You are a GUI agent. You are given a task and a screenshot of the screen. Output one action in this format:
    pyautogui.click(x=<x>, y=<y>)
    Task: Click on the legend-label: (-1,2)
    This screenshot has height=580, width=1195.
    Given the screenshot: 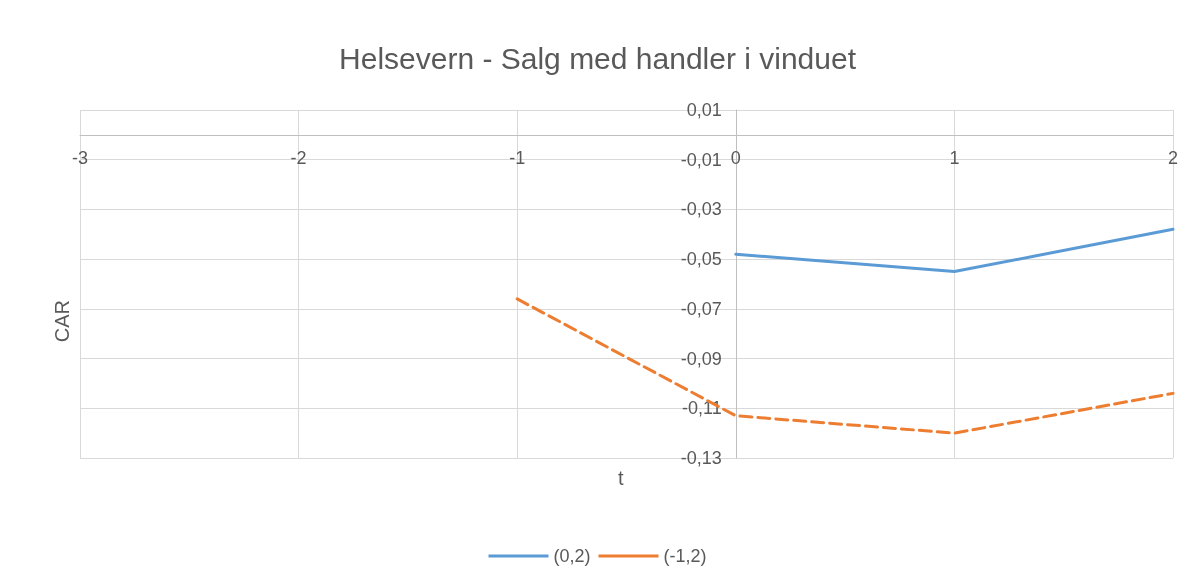 What is the action you would take?
    pyautogui.click(x=685, y=556)
    